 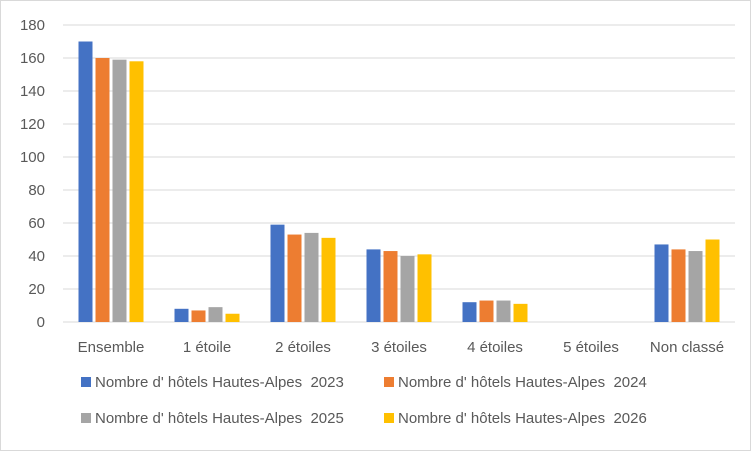 I want to click on x-tick-label: Ensemble, so click(x=111, y=347).